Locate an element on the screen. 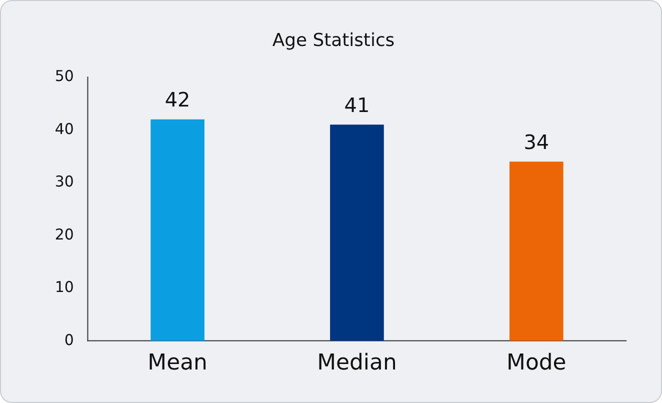 The height and width of the screenshot is (403, 662). x-tick-label: Mean is located at coordinates (178, 363).